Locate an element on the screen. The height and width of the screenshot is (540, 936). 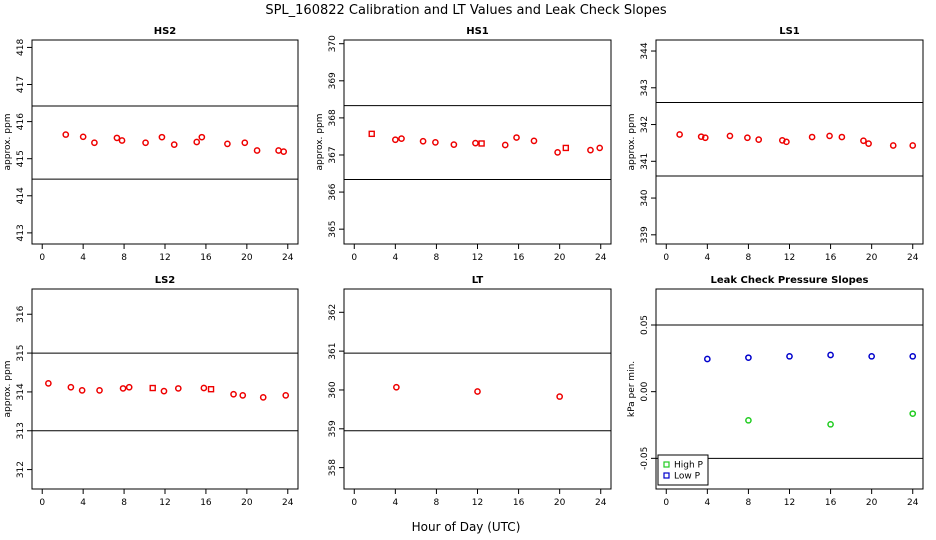
y-tick-label: 315 is located at coordinates (21, 352).